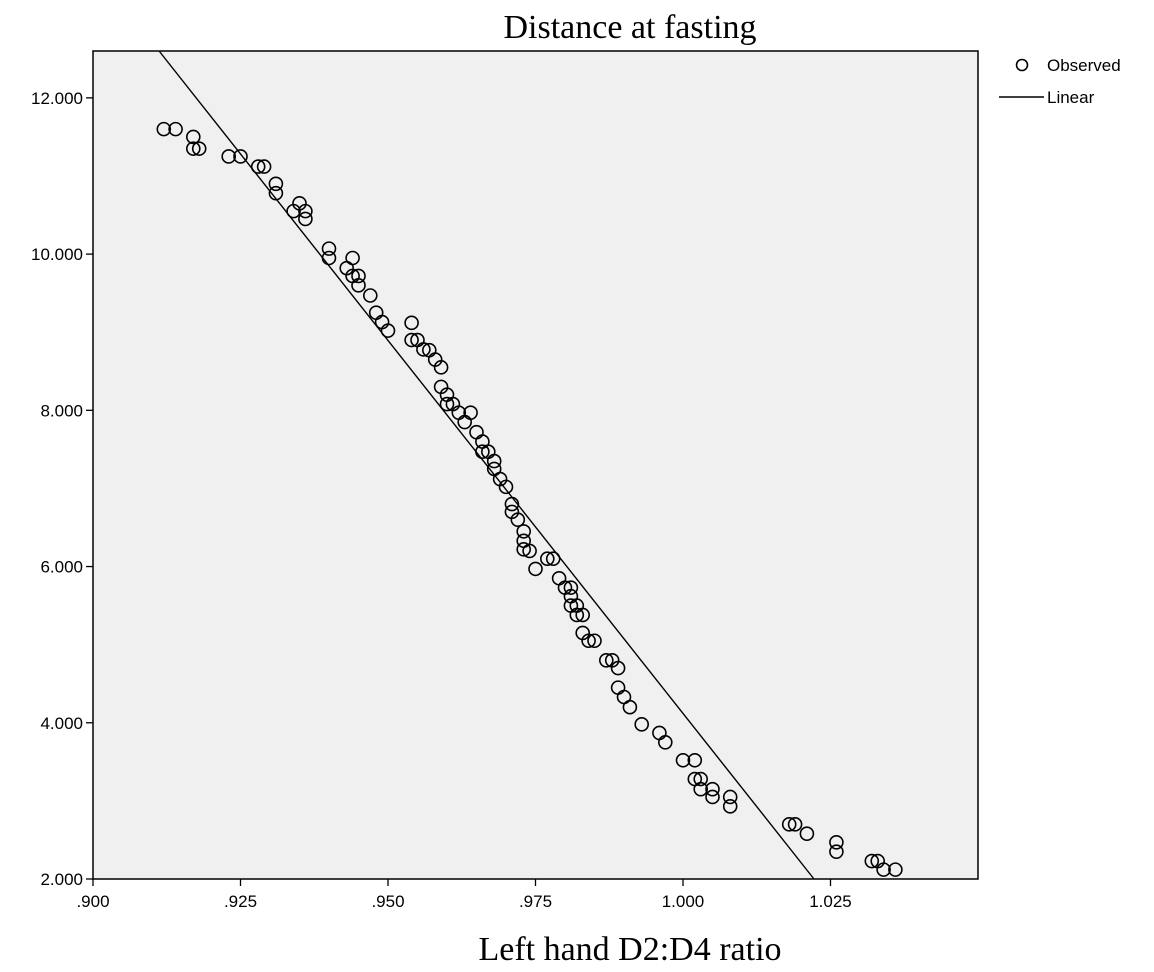 The width and height of the screenshot is (1154, 972). Describe the element at coordinates (61, 879) in the screenshot. I see `y-tick-label: 2.000` at that location.